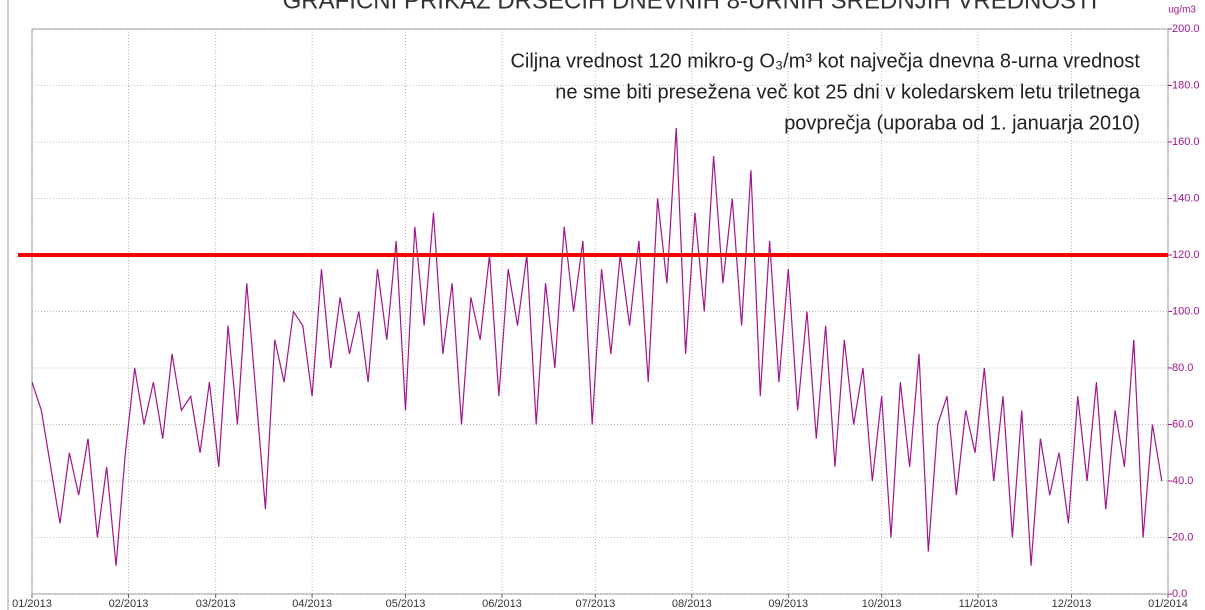 The image size is (1205, 610). Describe the element at coordinates (1186, 29) in the screenshot. I see `y-tick-label: 200.0` at that location.